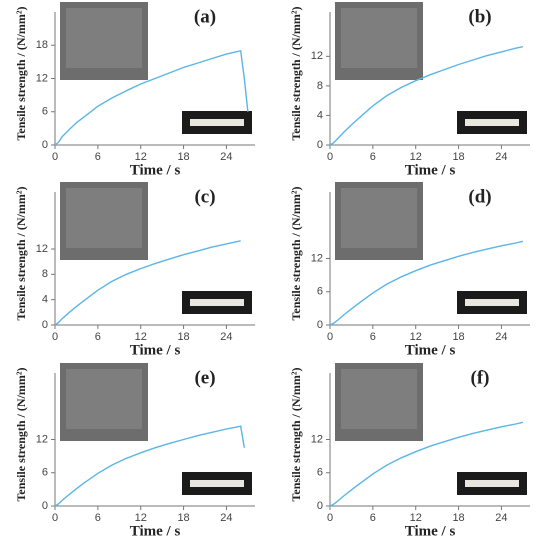  What do you see at coordinates (479, 16) in the screenshot?
I see `panel-label: (b)` at bounding box center [479, 16].